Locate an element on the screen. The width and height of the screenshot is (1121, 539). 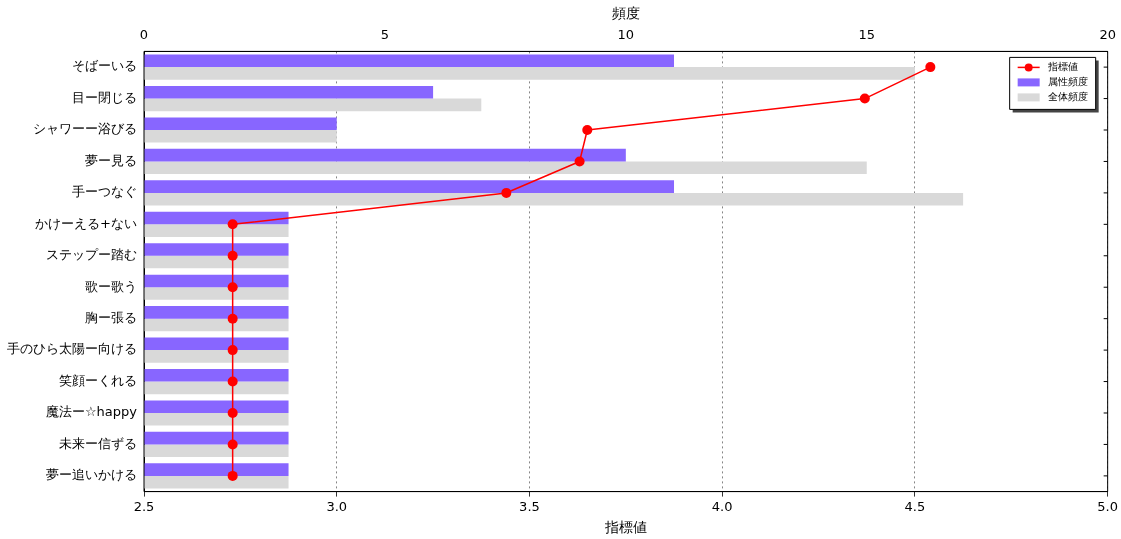
legend-label: 指標値 is located at coordinates (1062, 66).